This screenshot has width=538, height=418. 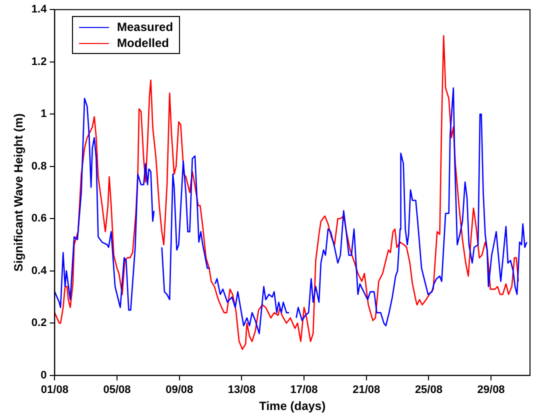 I want to click on y-tick-label: 0.4, so click(x=39, y=270).